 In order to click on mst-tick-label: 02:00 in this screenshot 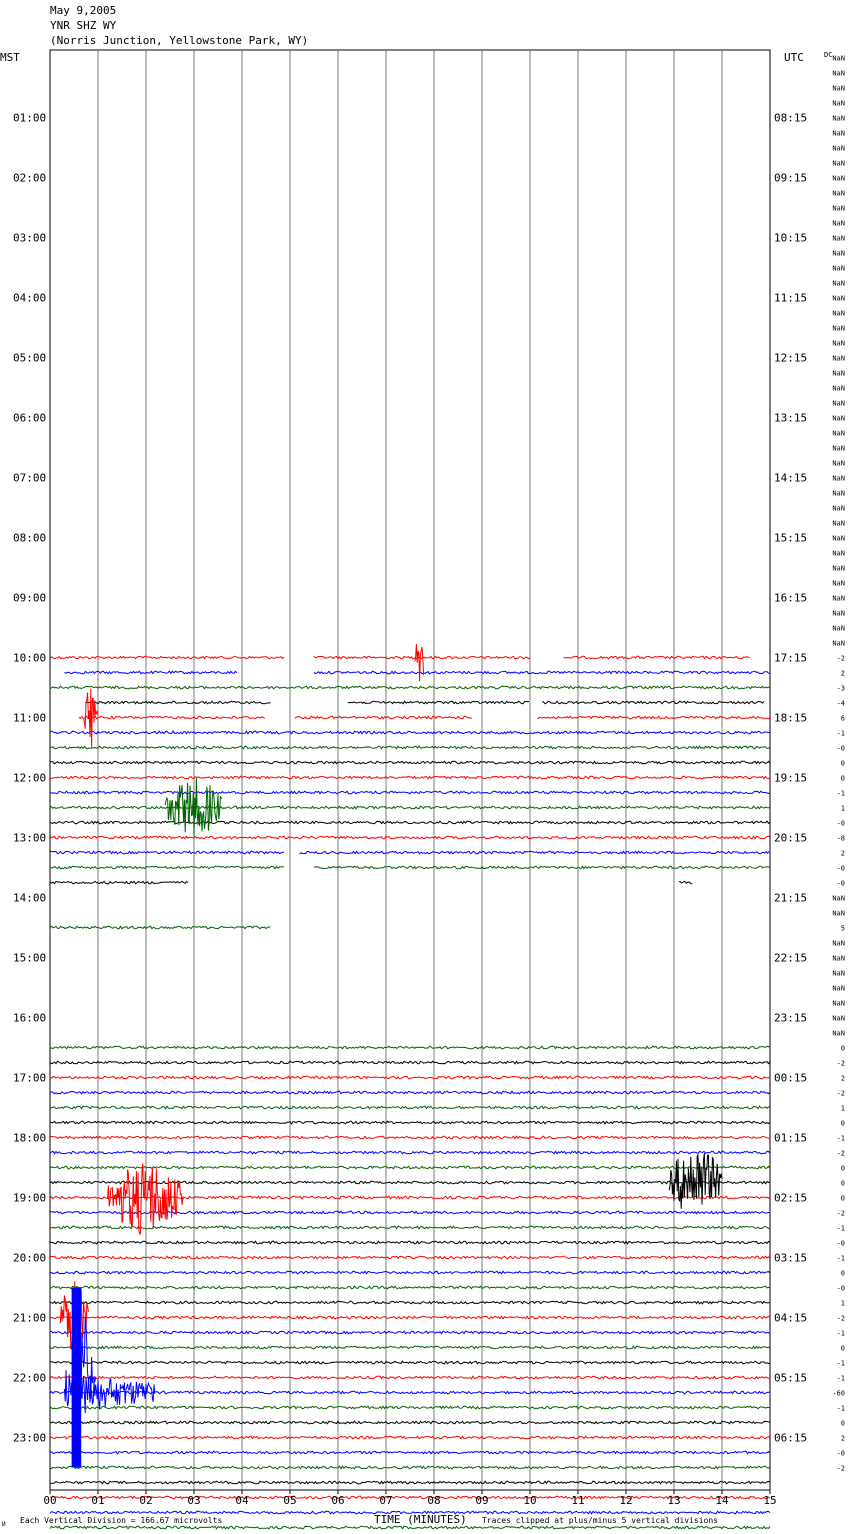, I will do `click(29, 178)`.